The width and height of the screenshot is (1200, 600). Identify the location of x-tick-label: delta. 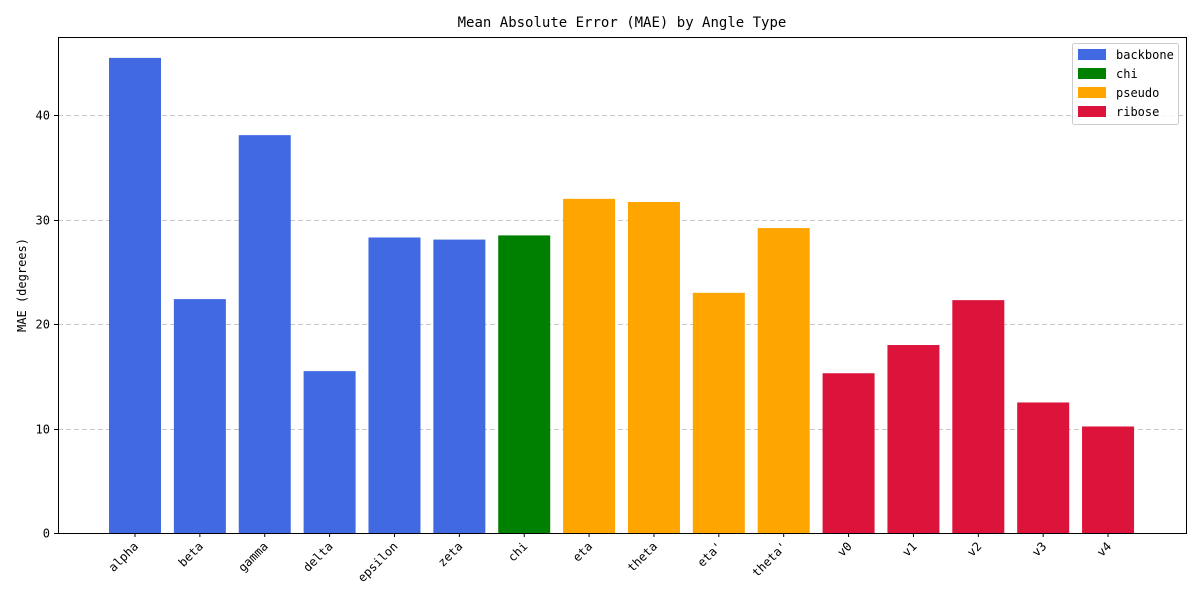
(317, 556).